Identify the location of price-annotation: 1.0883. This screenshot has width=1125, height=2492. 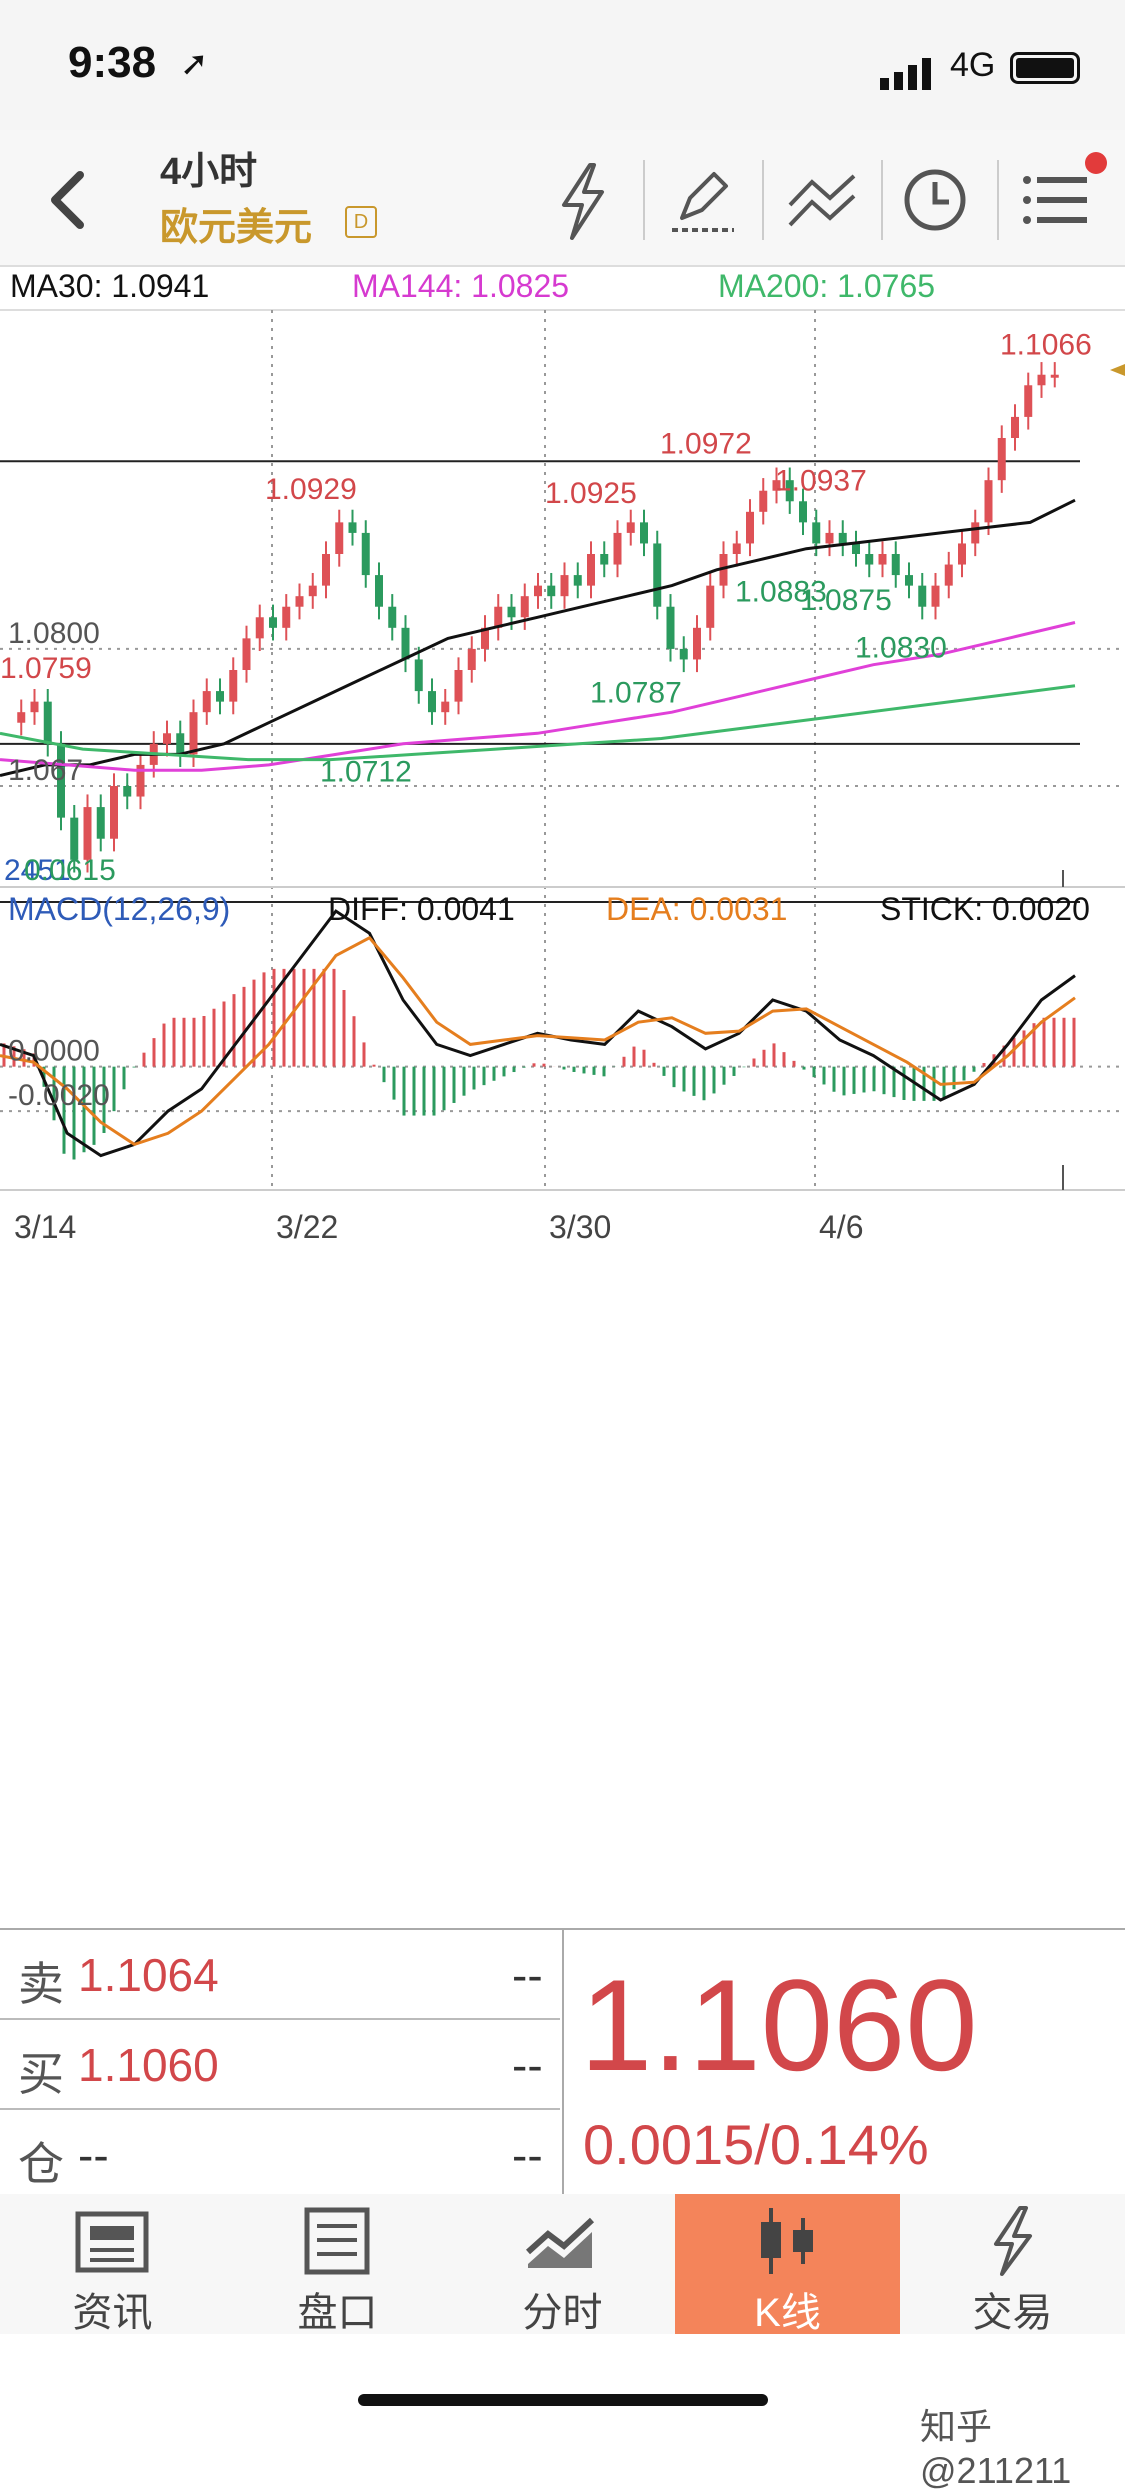
(781, 591).